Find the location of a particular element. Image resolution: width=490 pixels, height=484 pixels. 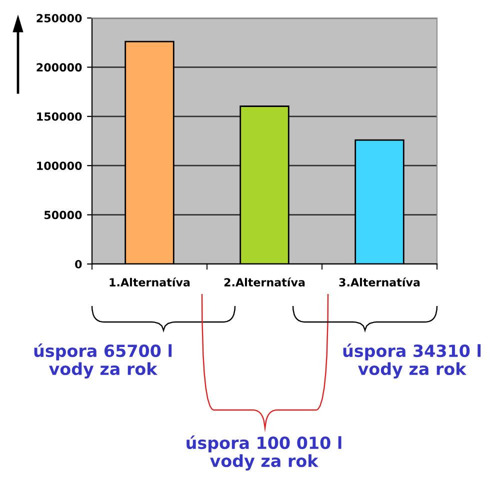

text: úspora 34310 l vody za rok is located at coordinates (412, 361).